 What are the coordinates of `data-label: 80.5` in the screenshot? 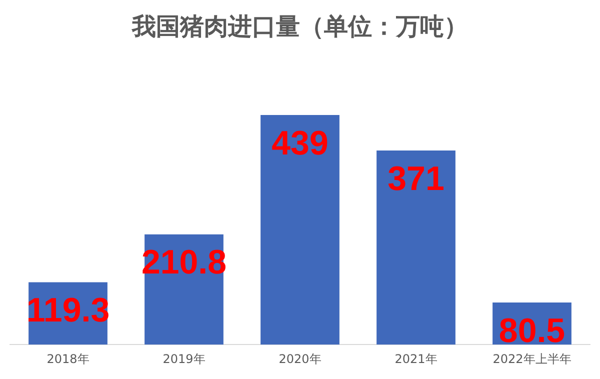 It's located at (532, 331).